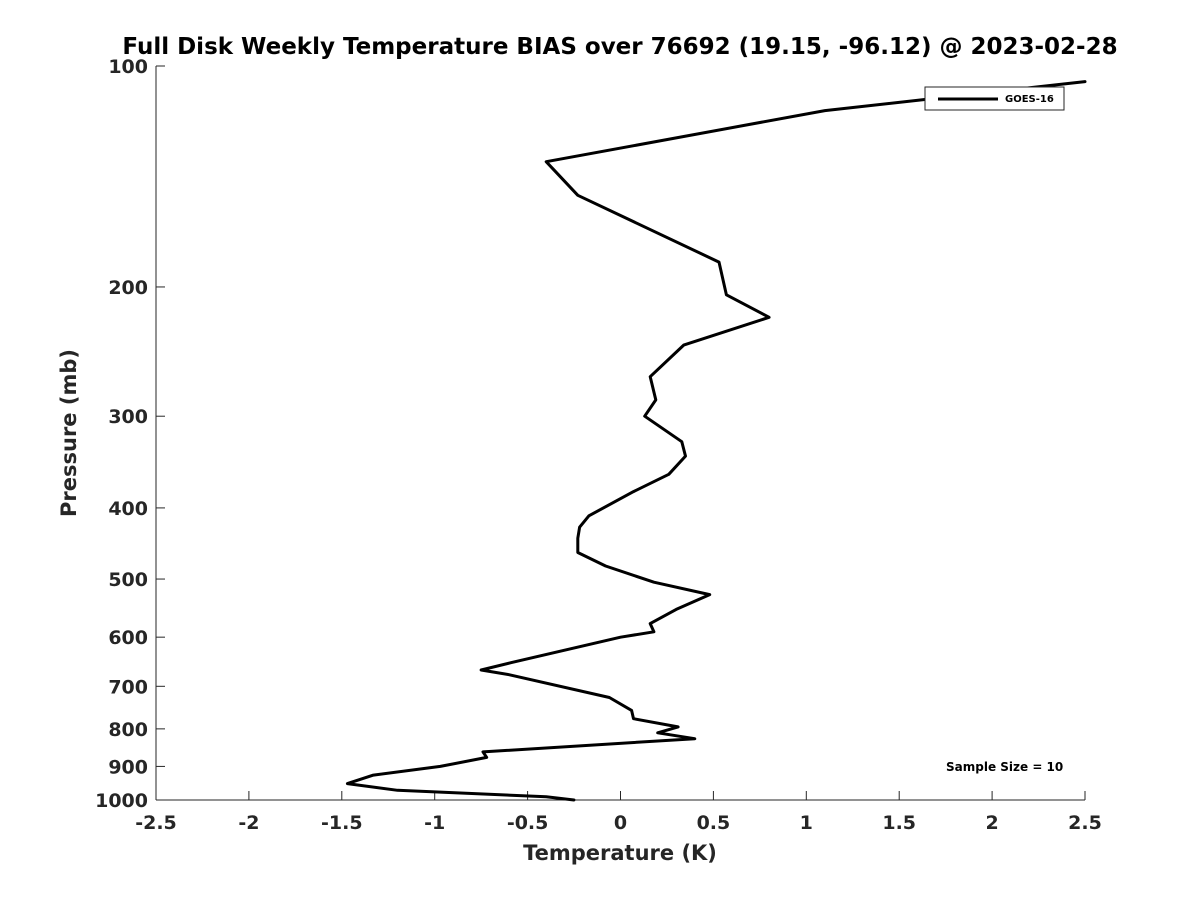 The image size is (1200, 900). I want to click on y-tick-label: 700, so click(128, 687).